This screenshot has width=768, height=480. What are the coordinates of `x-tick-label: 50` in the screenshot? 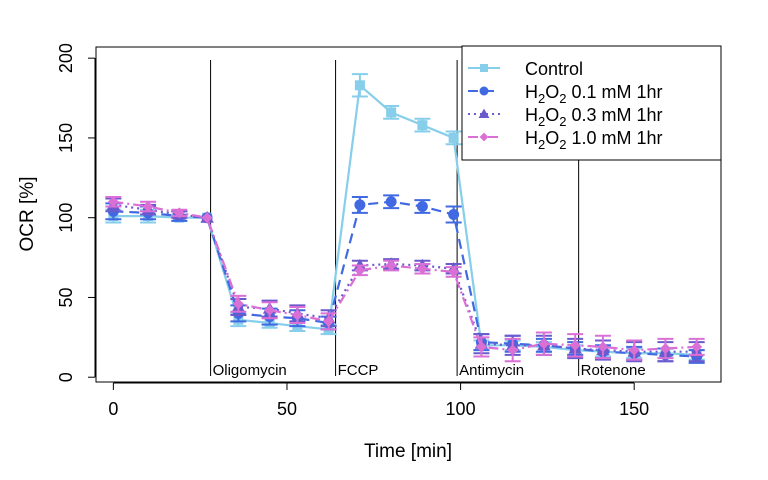 It's located at (287, 409).